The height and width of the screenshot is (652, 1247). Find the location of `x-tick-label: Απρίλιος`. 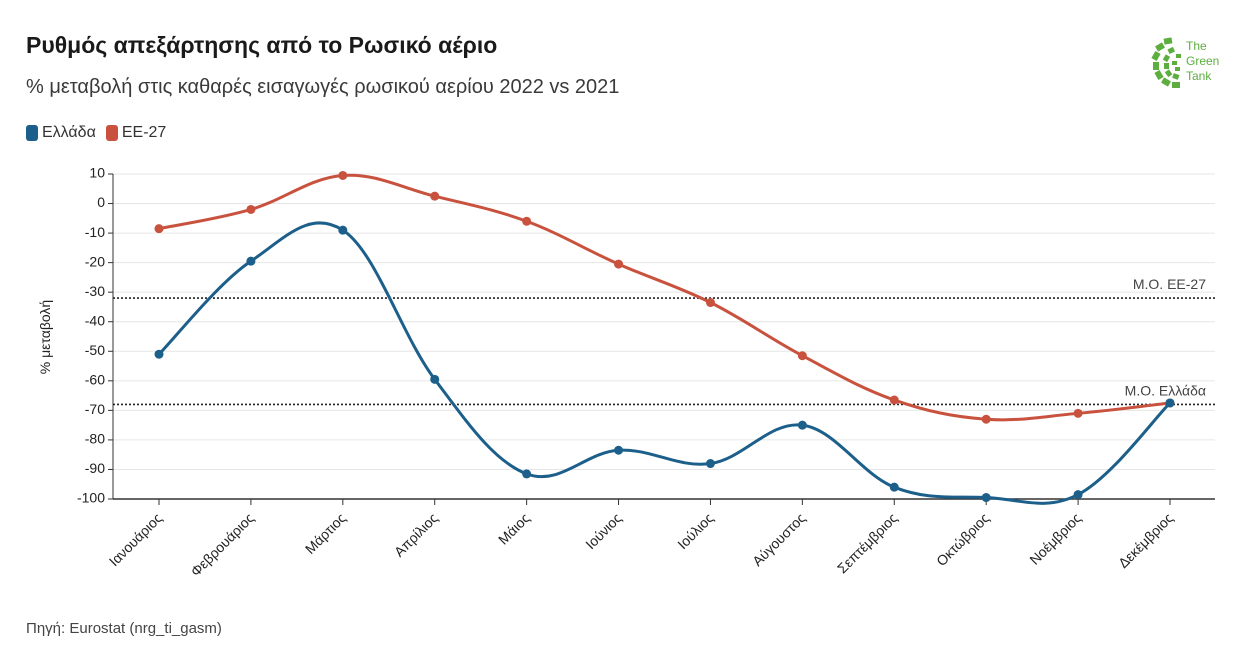

x-tick-label: Απρίλιος is located at coordinates (416, 535).